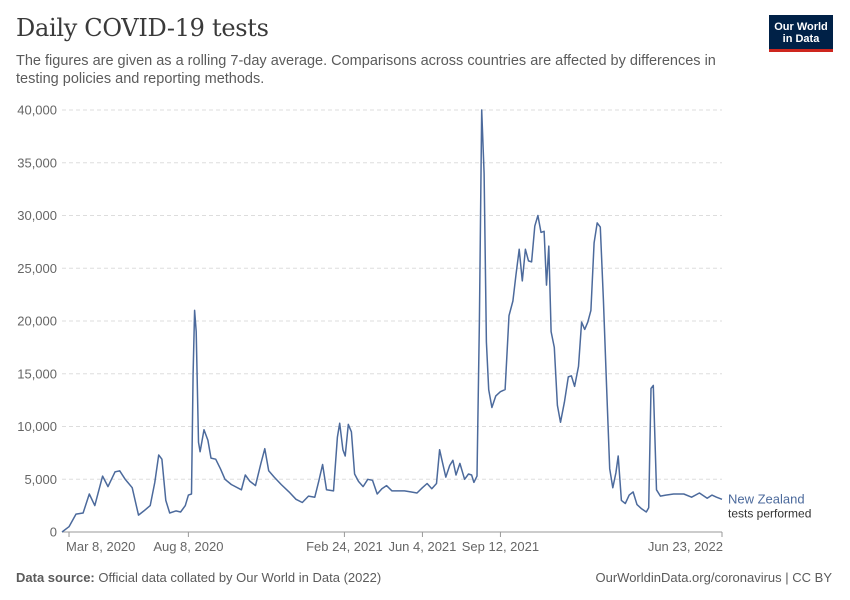  Describe the element at coordinates (37, 268) in the screenshot. I see `y-tick-label: 25,000` at that location.